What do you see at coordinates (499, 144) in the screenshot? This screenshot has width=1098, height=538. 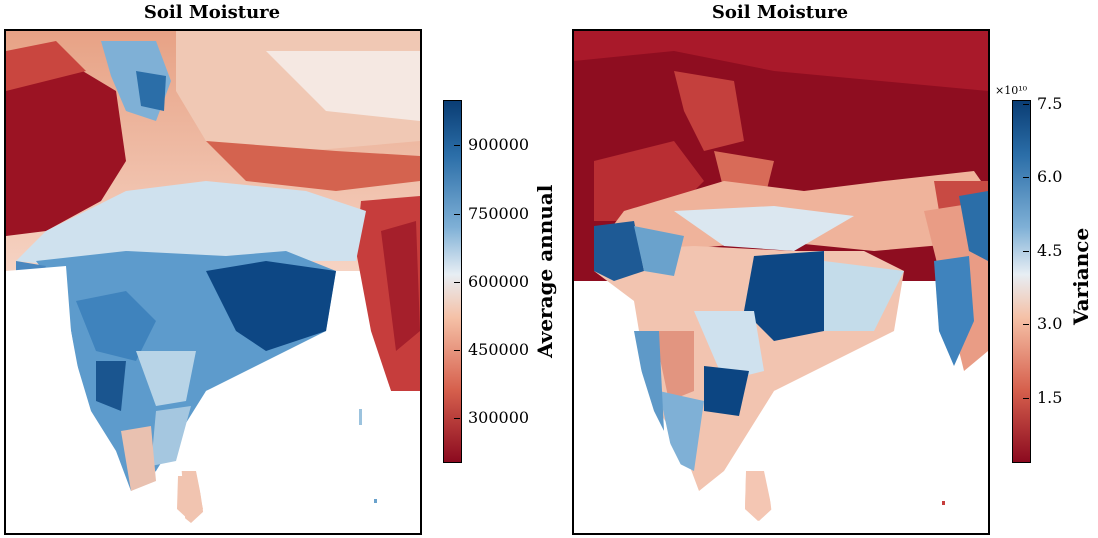 I see `left-colorbar-tick-label: 900000` at bounding box center [499, 144].